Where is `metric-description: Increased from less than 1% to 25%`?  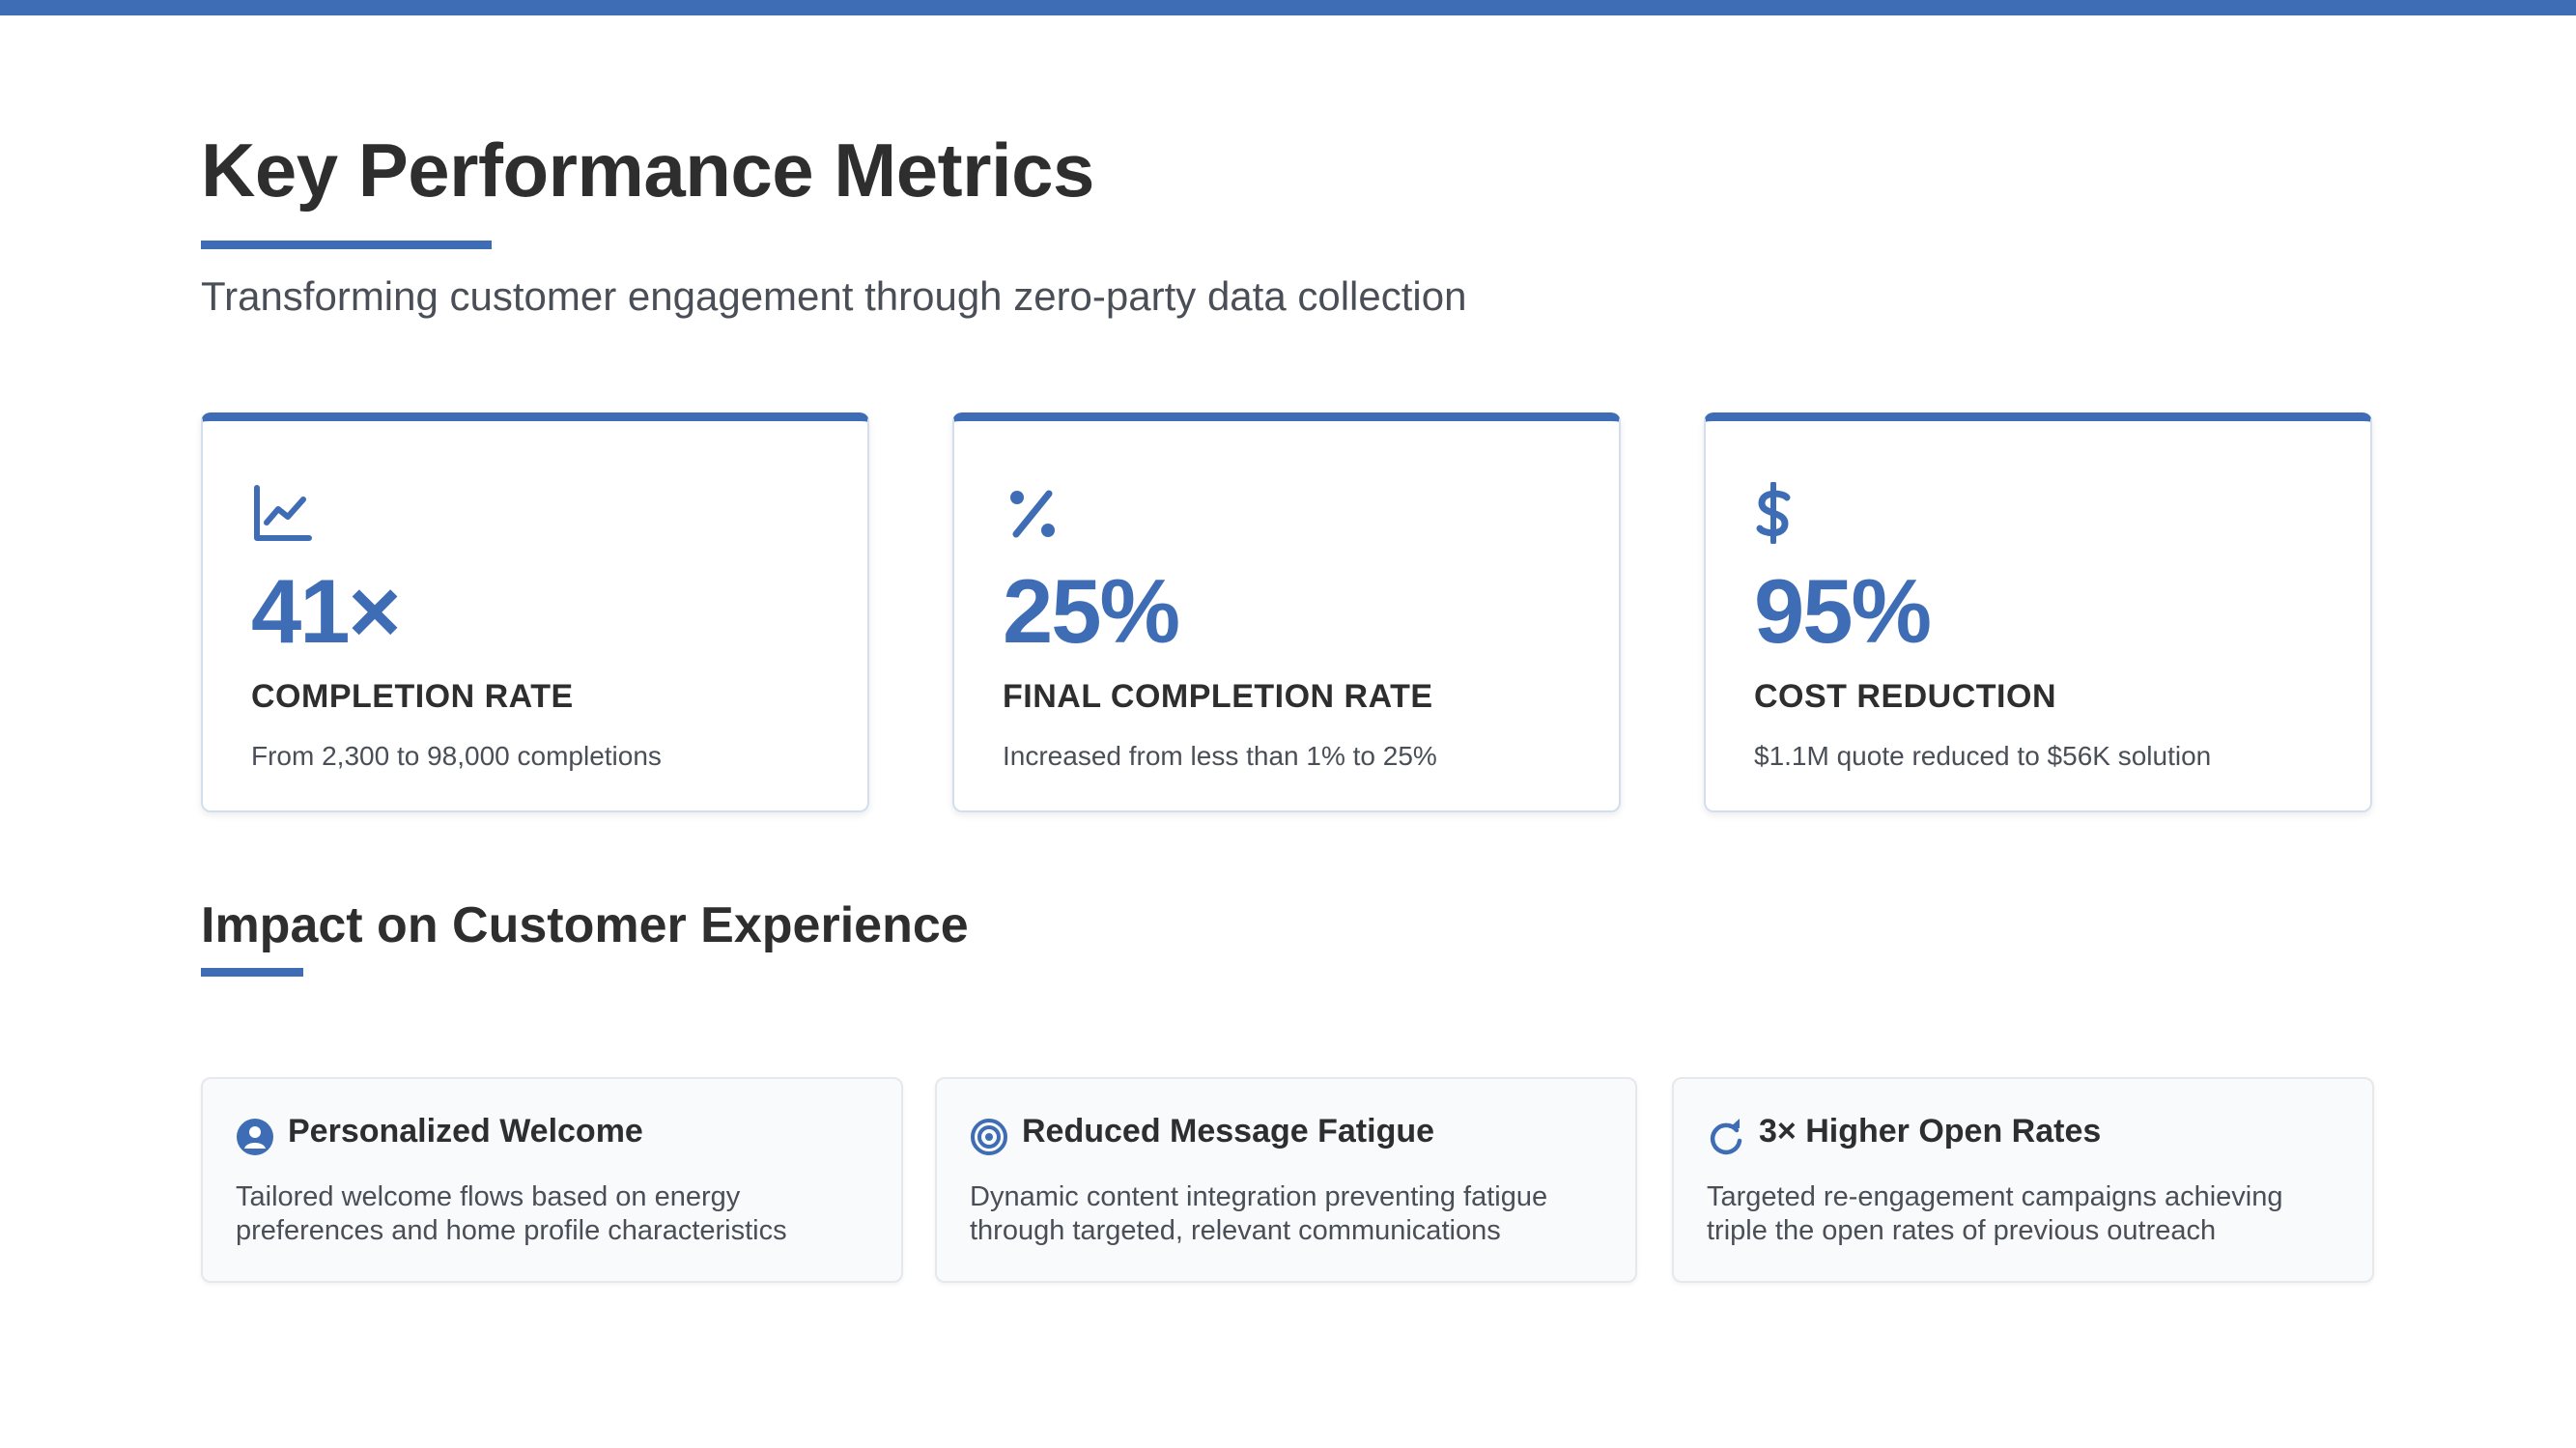
metric-description: Increased from less than 1% to 25% is located at coordinates (1220, 756).